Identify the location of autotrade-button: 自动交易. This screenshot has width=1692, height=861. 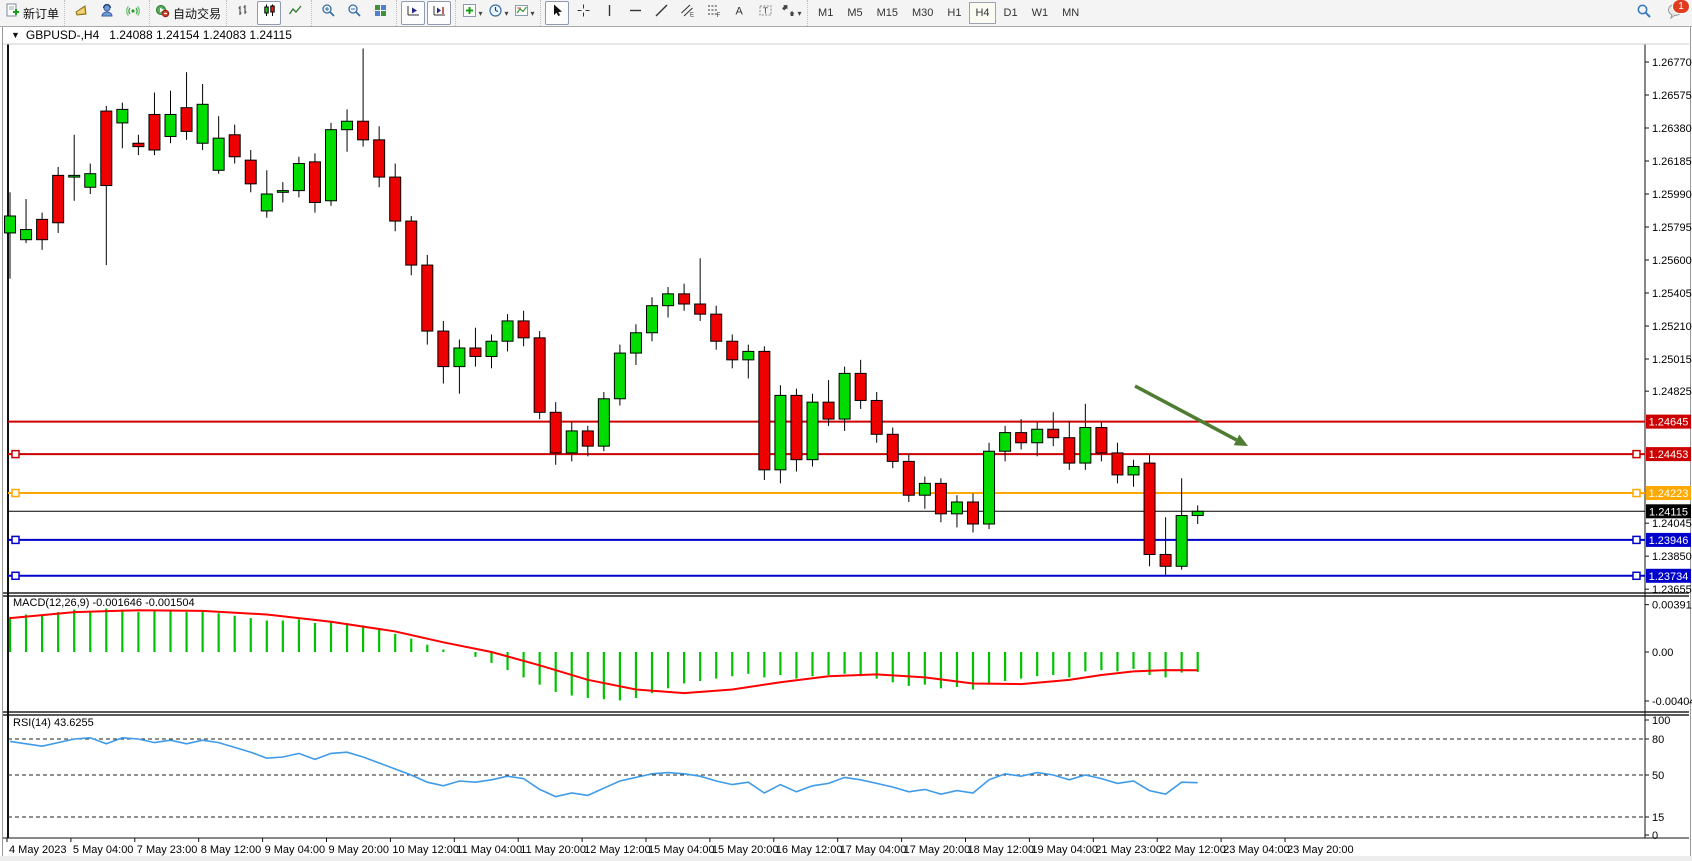
(188, 13).